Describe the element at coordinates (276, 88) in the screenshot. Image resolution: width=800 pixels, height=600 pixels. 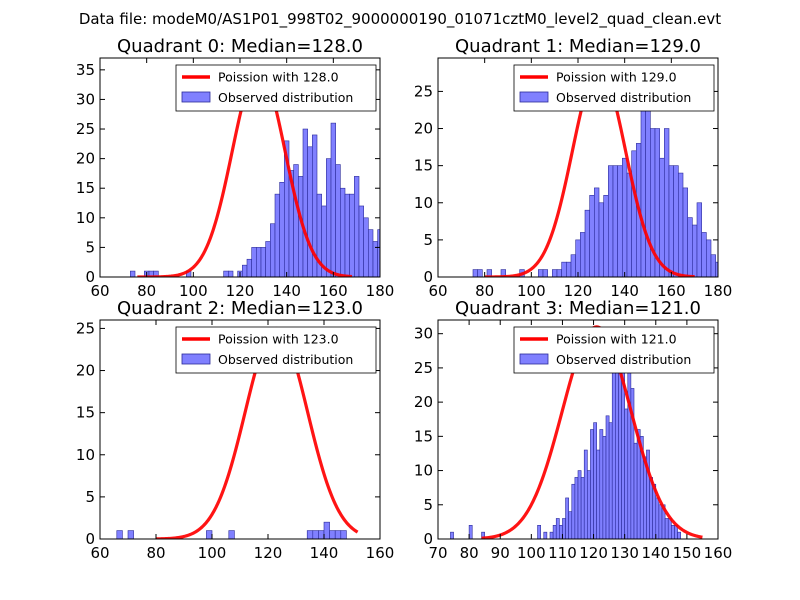
I see `legend-box` at that location.